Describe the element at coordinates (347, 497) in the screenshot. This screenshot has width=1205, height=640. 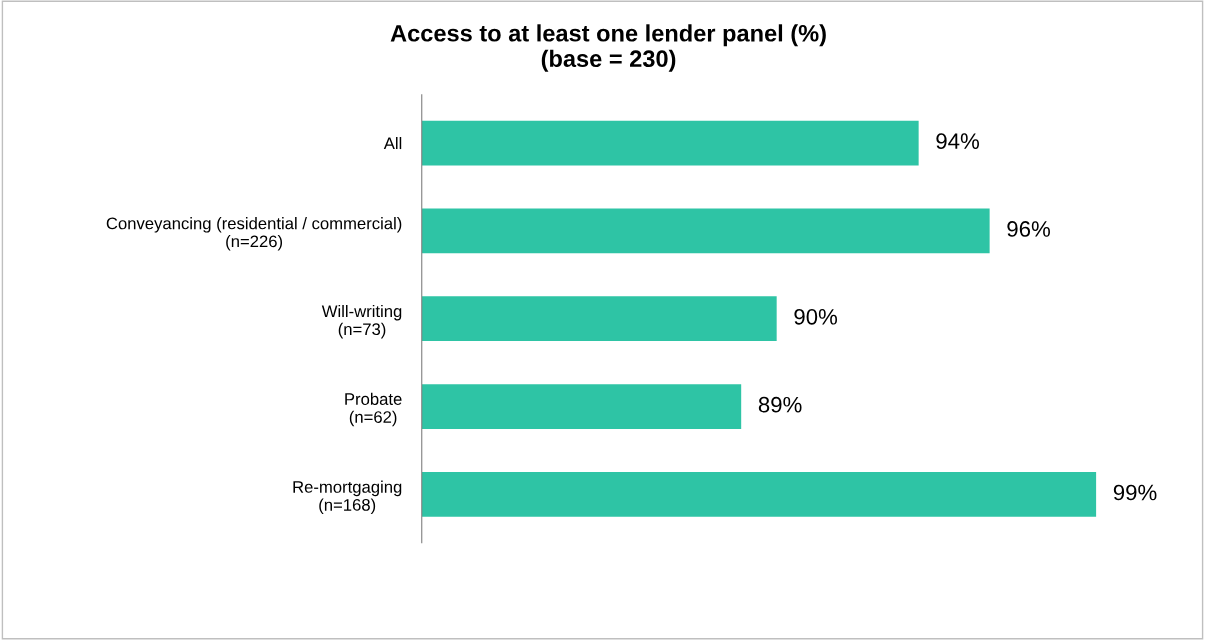
I see `y-tick-label: Re-mortgaging (n=168)` at that location.